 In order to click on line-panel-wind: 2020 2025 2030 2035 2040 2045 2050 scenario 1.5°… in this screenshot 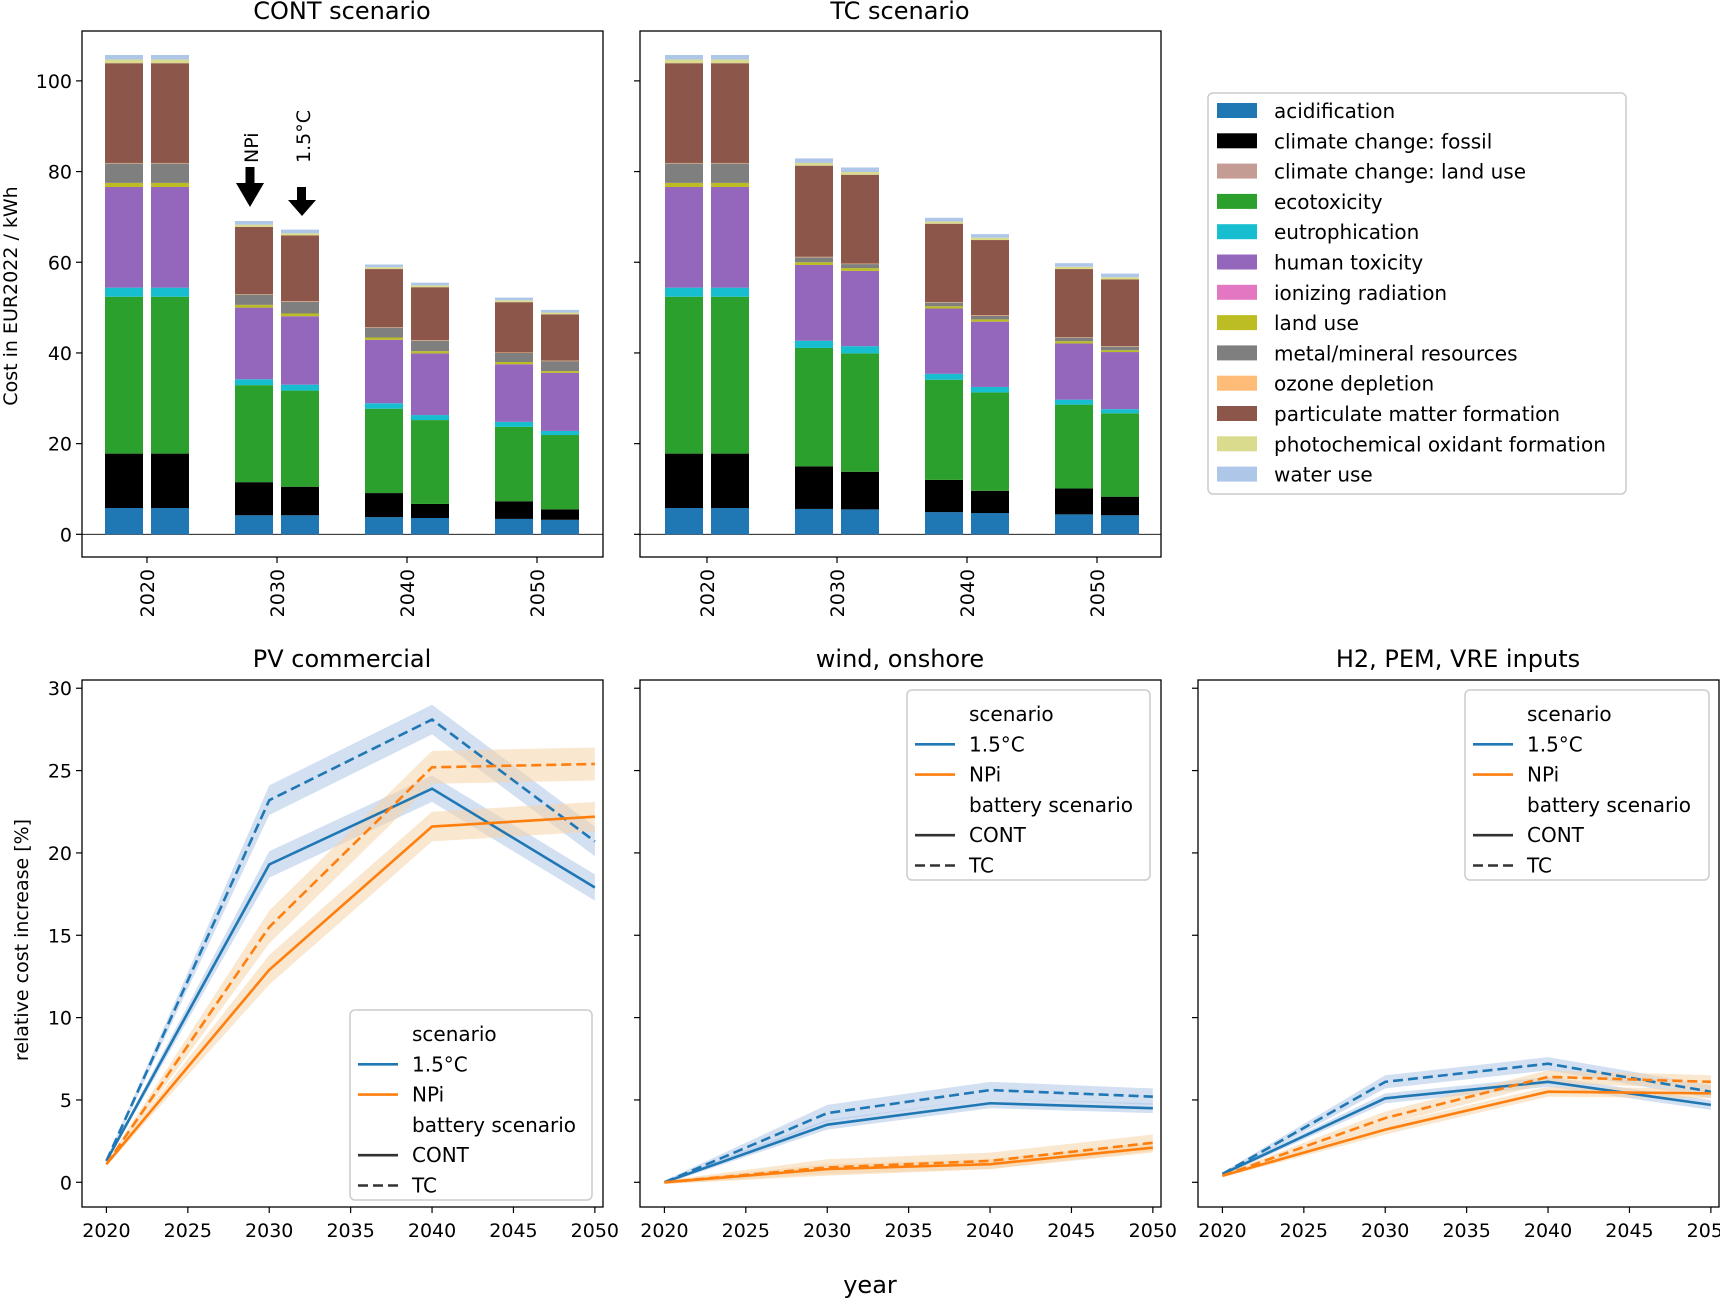, I will do `click(905, 960)`.